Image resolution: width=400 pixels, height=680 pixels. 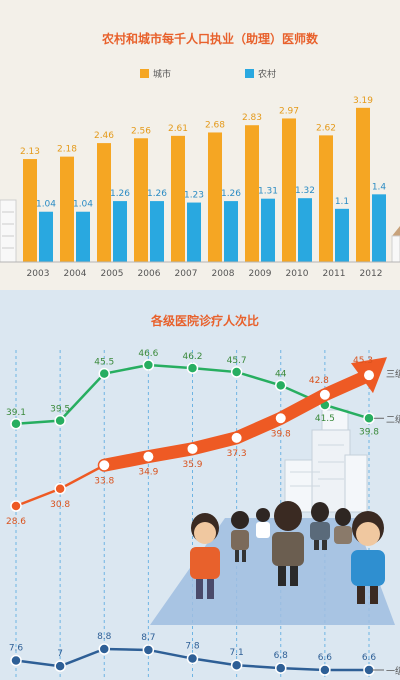 I want to click on label-level2: 39.1, so click(x=16, y=413).